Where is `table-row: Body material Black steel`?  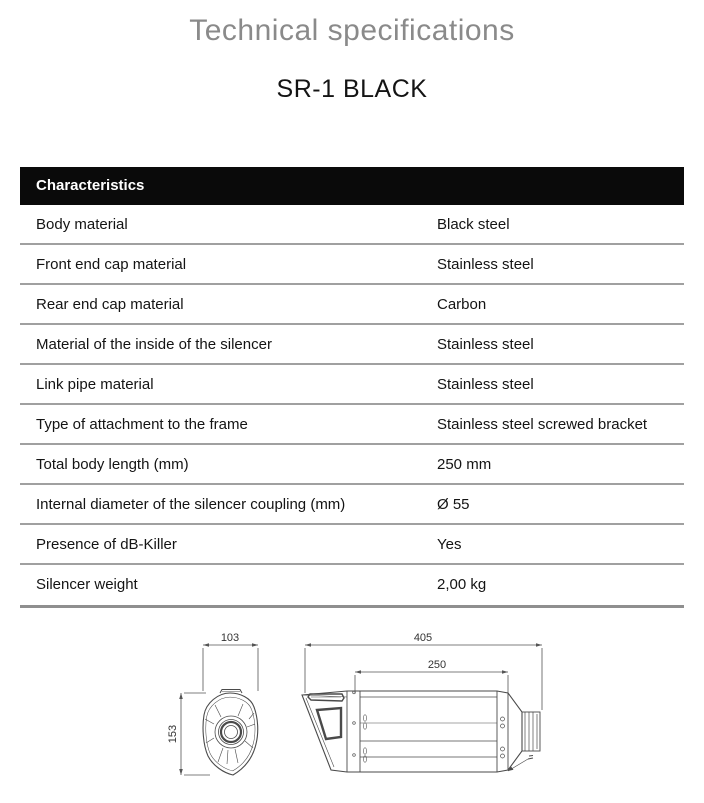
table-row: Body material Black steel is located at coordinates (352, 225).